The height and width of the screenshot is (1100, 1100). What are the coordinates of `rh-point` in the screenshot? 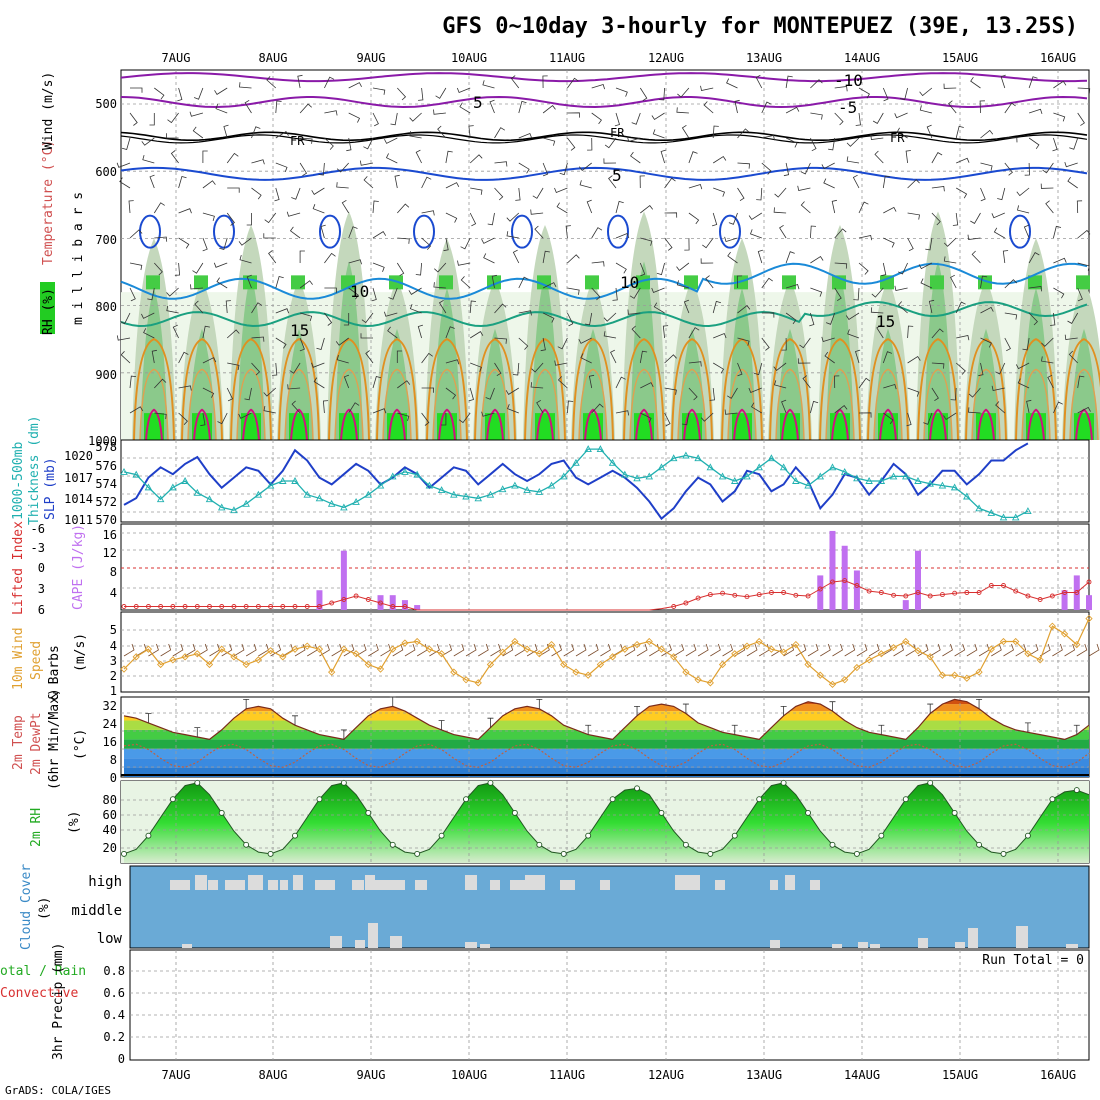 It's located at (954, 812).